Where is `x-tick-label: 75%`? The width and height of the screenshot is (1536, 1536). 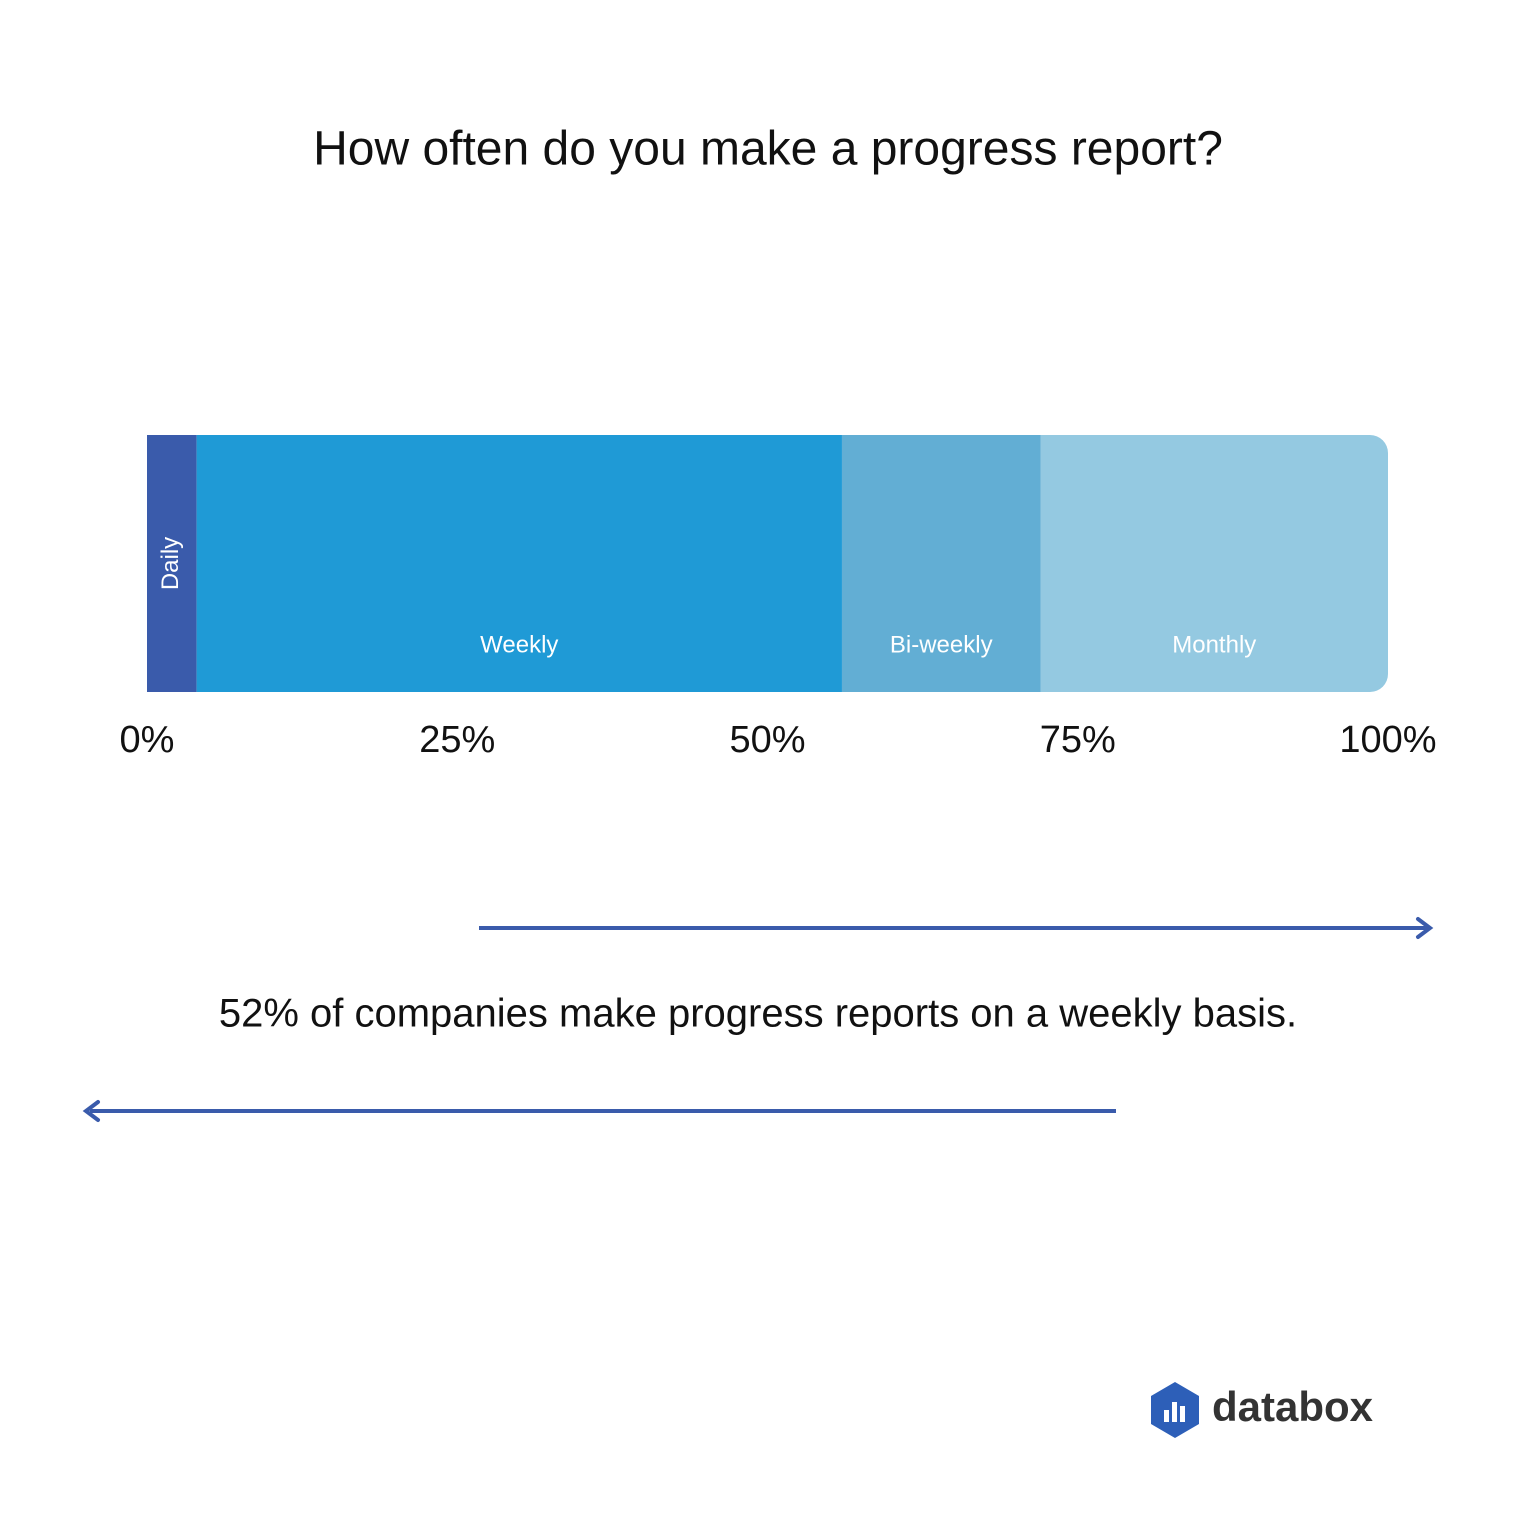
x-tick-label: 75% is located at coordinates (1078, 740).